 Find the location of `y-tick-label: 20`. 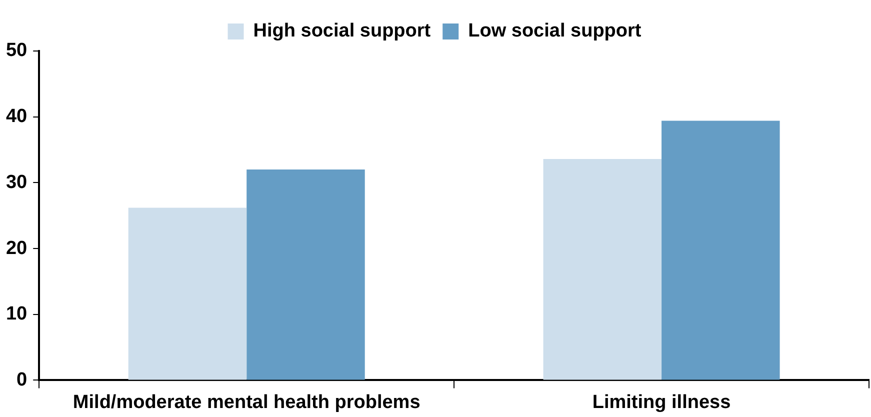

y-tick-label: 20 is located at coordinates (17, 248).